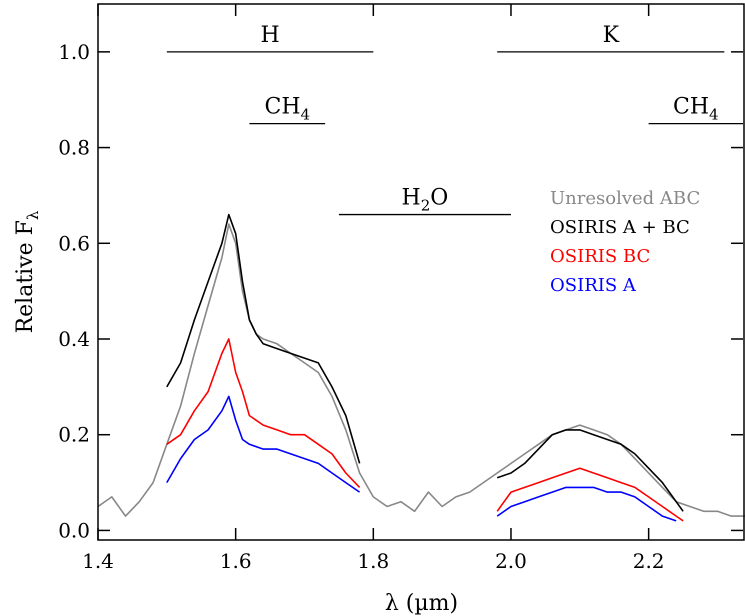 This screenshot has height=616, width=745. What do you see at coordinates (74, 148) in the screenshot?
I see `y-tick-label: 0.8` at bounding box center [74, 148].